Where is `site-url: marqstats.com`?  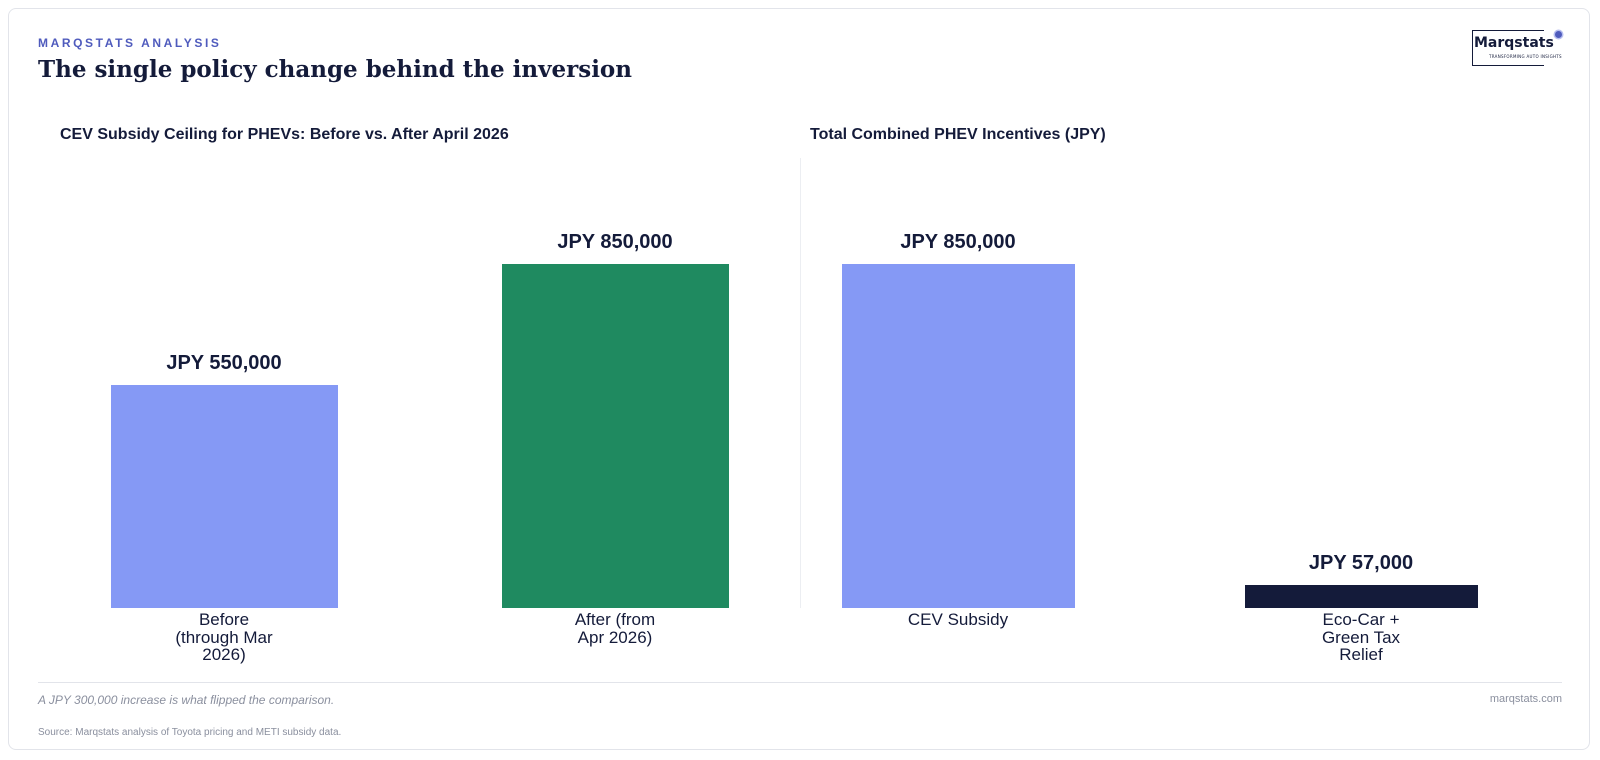 site-url: marqstats.com is located at coordinates (1525, 699).